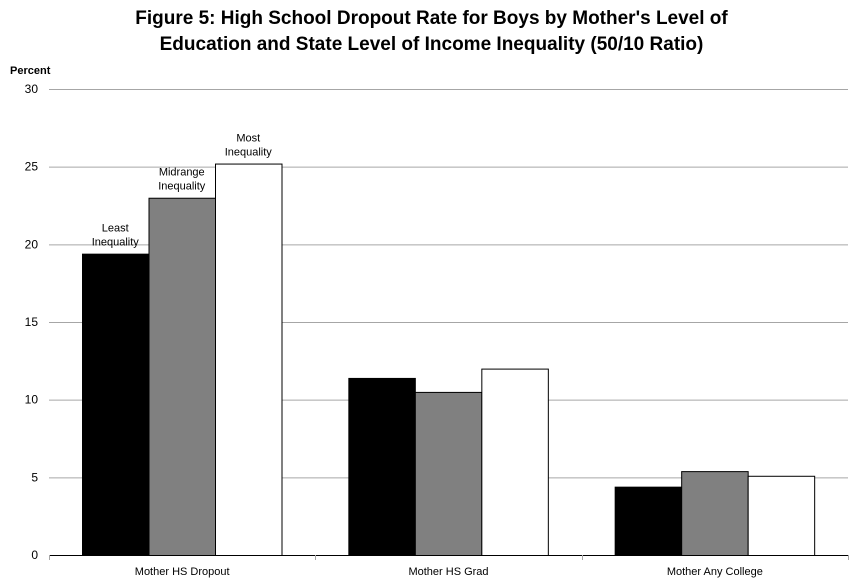  I want to click on series-label-2-line-1: Inequality, so click(249, 153).